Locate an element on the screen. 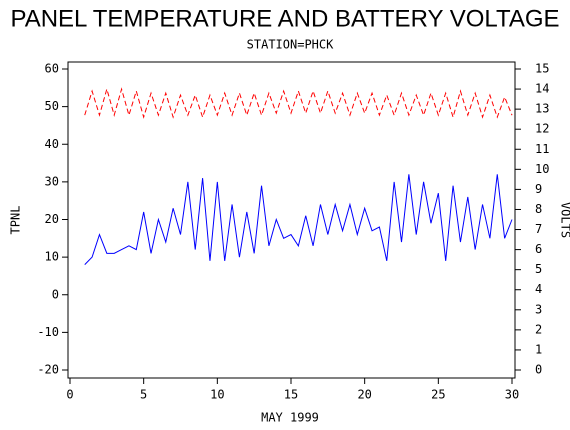 This screenshot has height=430, width=570. y2-tick-label: 10 is located at coordinates (542, 169).